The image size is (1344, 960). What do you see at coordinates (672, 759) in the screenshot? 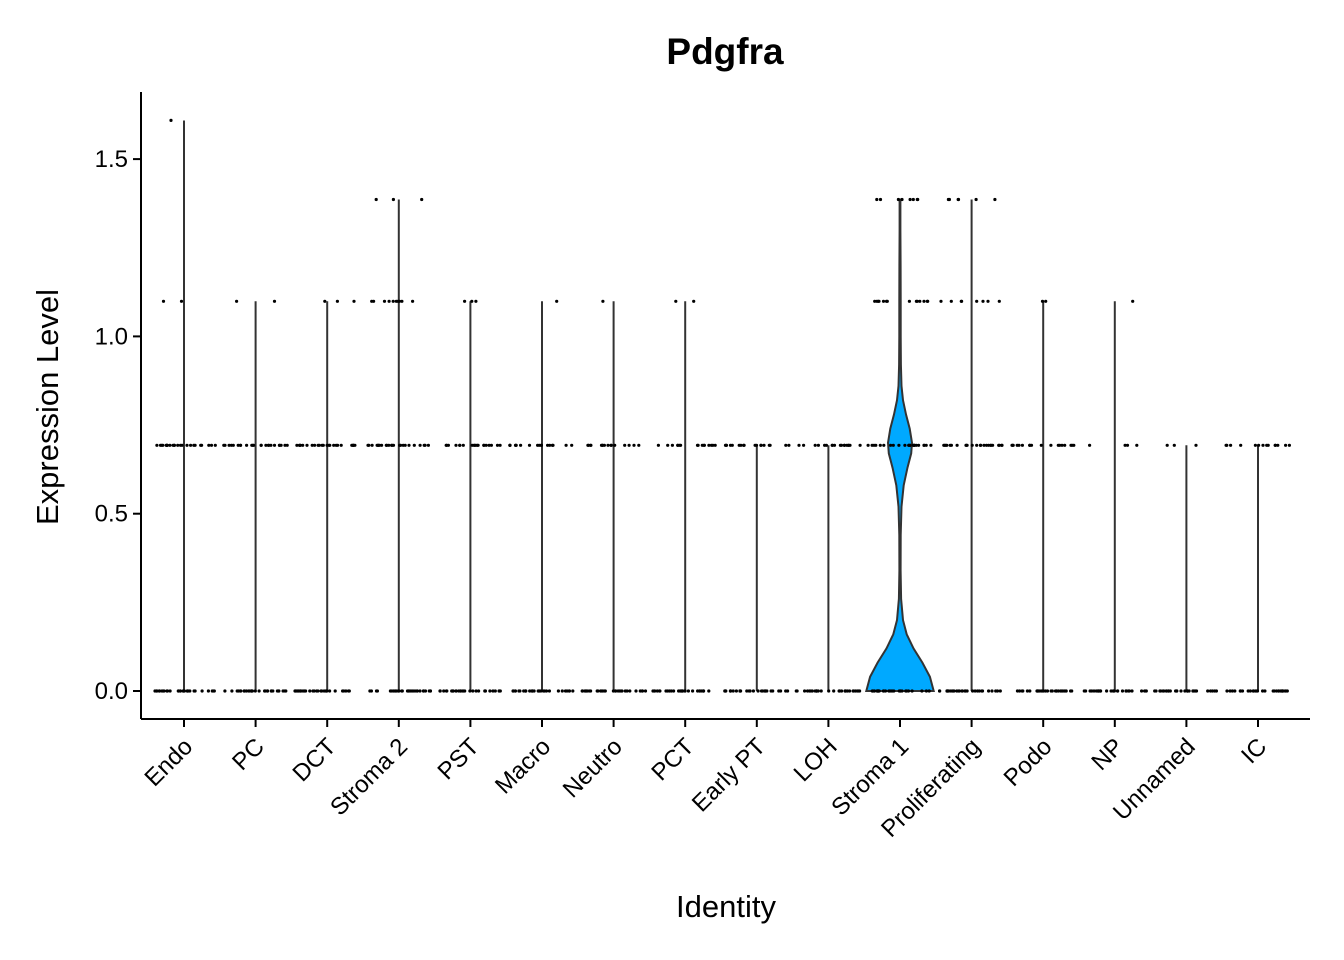
I see `x-tick-label: PCT` at bounding box center [672, 759].